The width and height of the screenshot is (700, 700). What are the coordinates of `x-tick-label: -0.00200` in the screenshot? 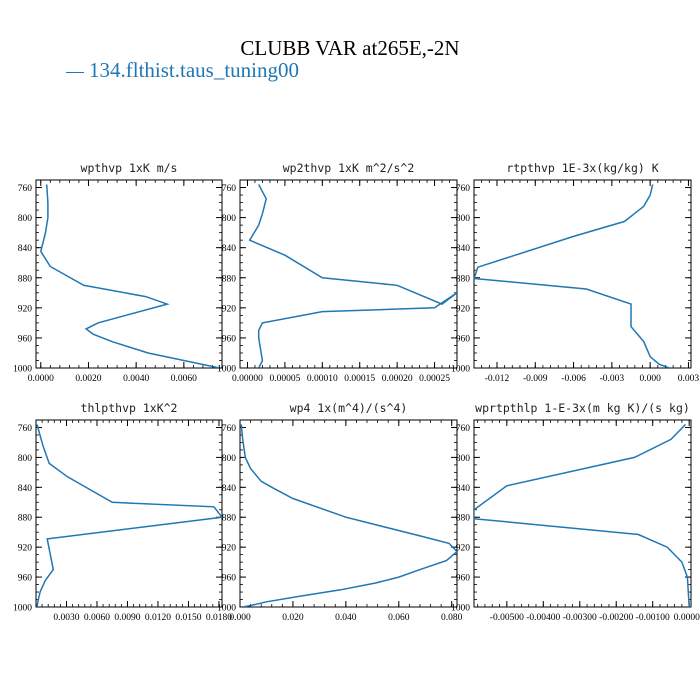 It's located at (616, 618).